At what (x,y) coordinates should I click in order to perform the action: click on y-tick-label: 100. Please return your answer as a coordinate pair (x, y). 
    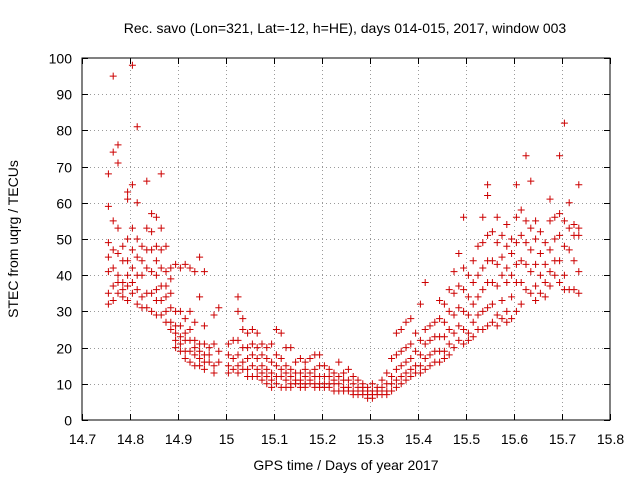
    Looking at the image, I should click on (61, 59).